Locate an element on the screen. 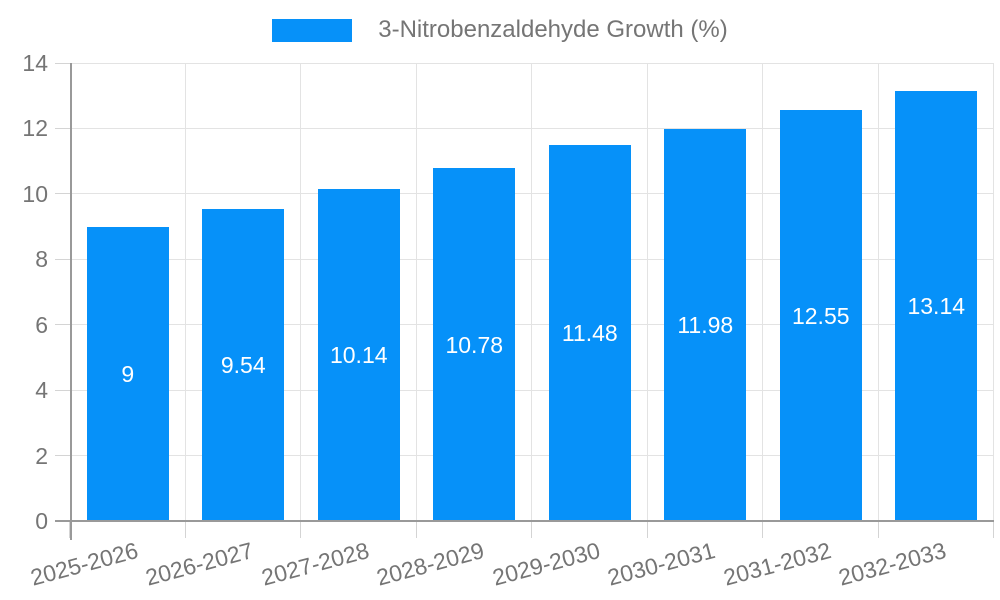  y-axis-label: 8 is located at coordinates (41, 259).